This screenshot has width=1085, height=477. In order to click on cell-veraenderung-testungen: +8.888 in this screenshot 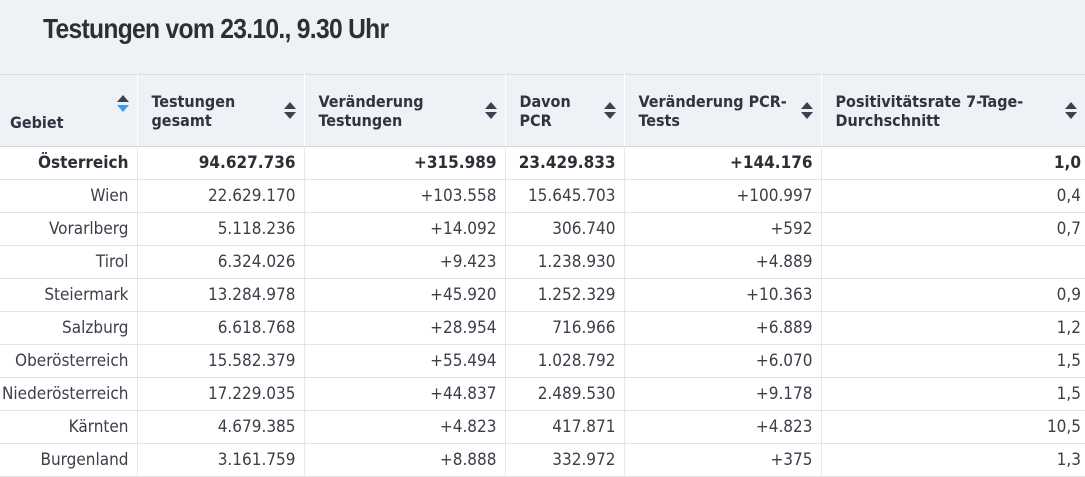, I will do `click(405, 460)`.